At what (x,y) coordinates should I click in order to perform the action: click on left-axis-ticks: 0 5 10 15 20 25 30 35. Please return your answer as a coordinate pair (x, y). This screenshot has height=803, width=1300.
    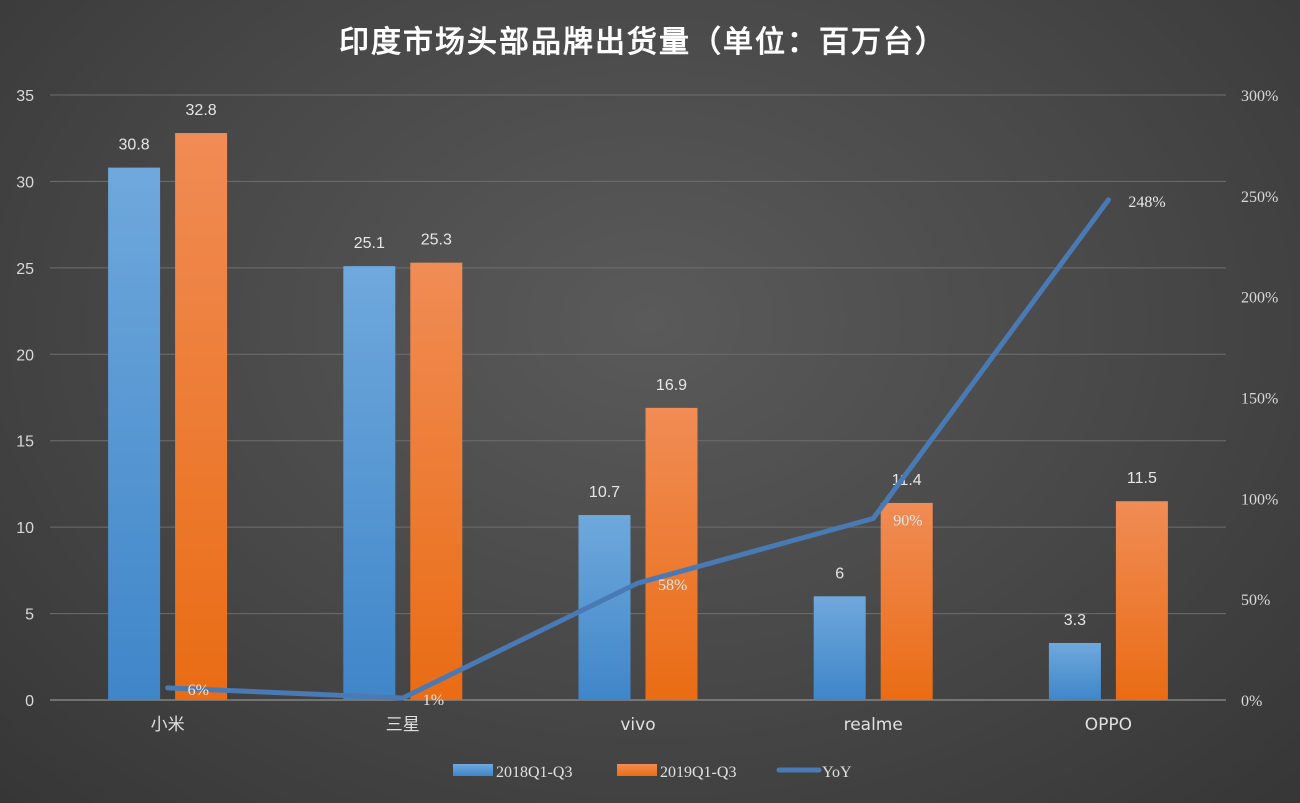
    Looking at the image, I should click on (25, 399).